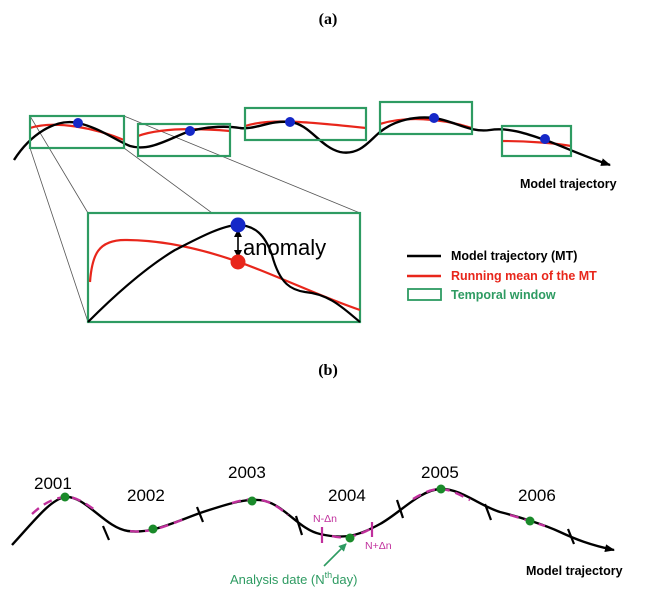 The width and height of the screenshot is (657, 592). I want to click on analysis-date-suffix: day), so click(344, 579).